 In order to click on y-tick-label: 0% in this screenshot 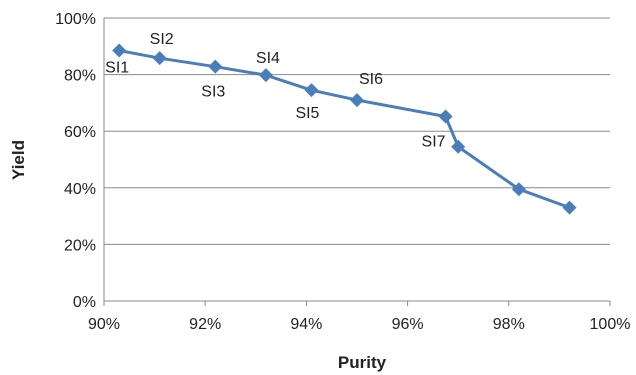, I will do `click(84, 302)`.